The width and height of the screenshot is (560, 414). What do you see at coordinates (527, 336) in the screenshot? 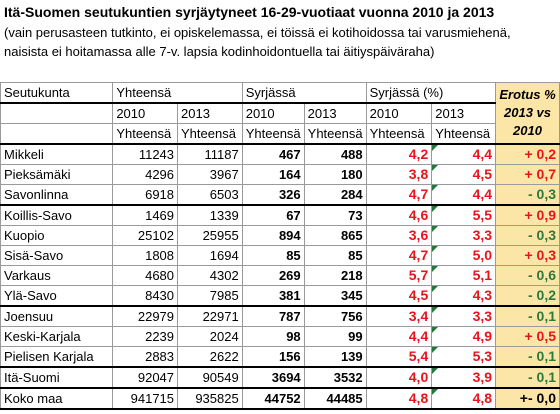
I see `cell-difference: + 0,5` at bounding box center [527, 336].